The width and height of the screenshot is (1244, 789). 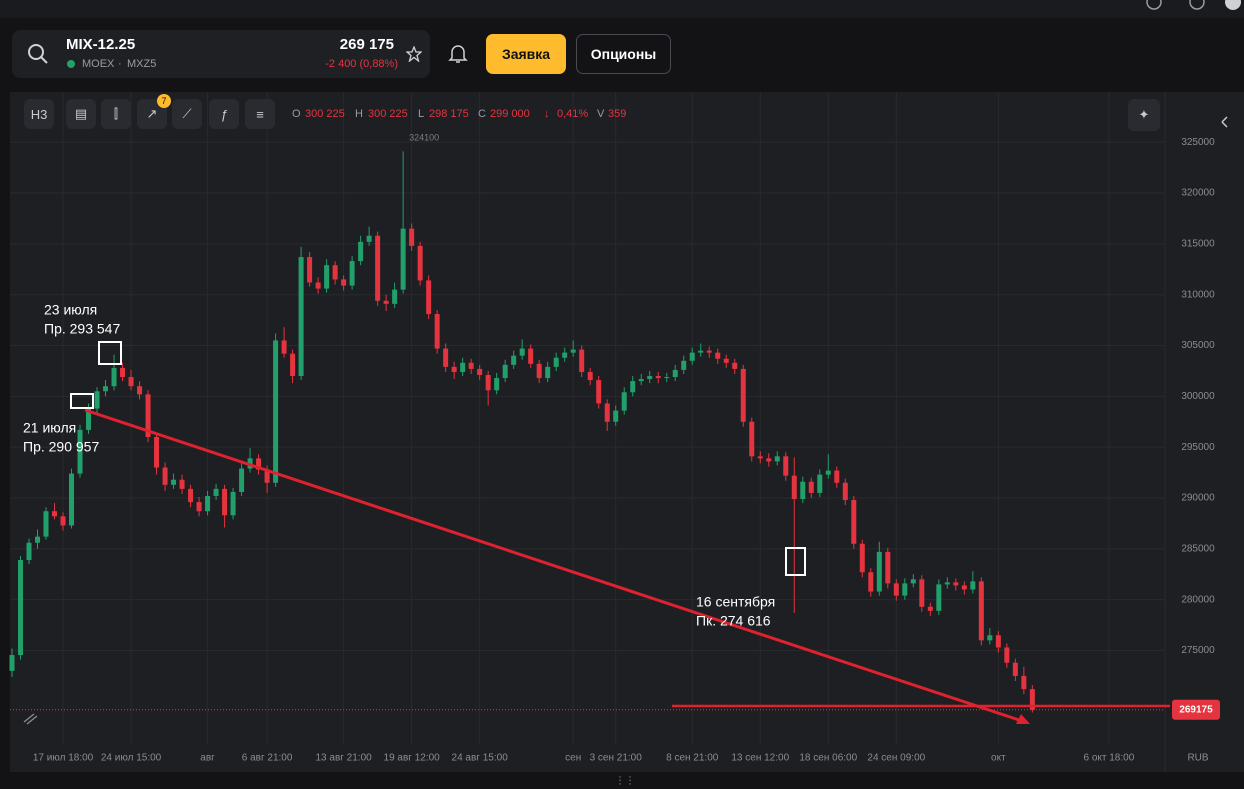 What do you see at coordinates (260, 114) in the screenshot?
I see `tool-button: ≡` at bounding box center [260, 114].